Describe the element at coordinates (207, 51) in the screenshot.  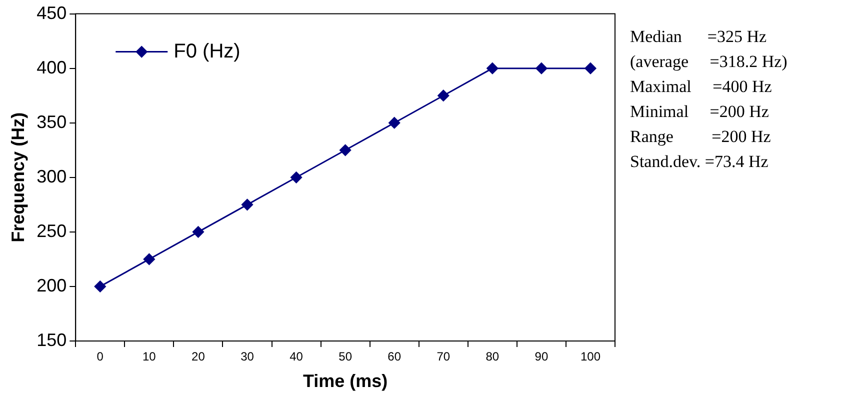
I see `legend-label: F0 (Hz)` at that location.